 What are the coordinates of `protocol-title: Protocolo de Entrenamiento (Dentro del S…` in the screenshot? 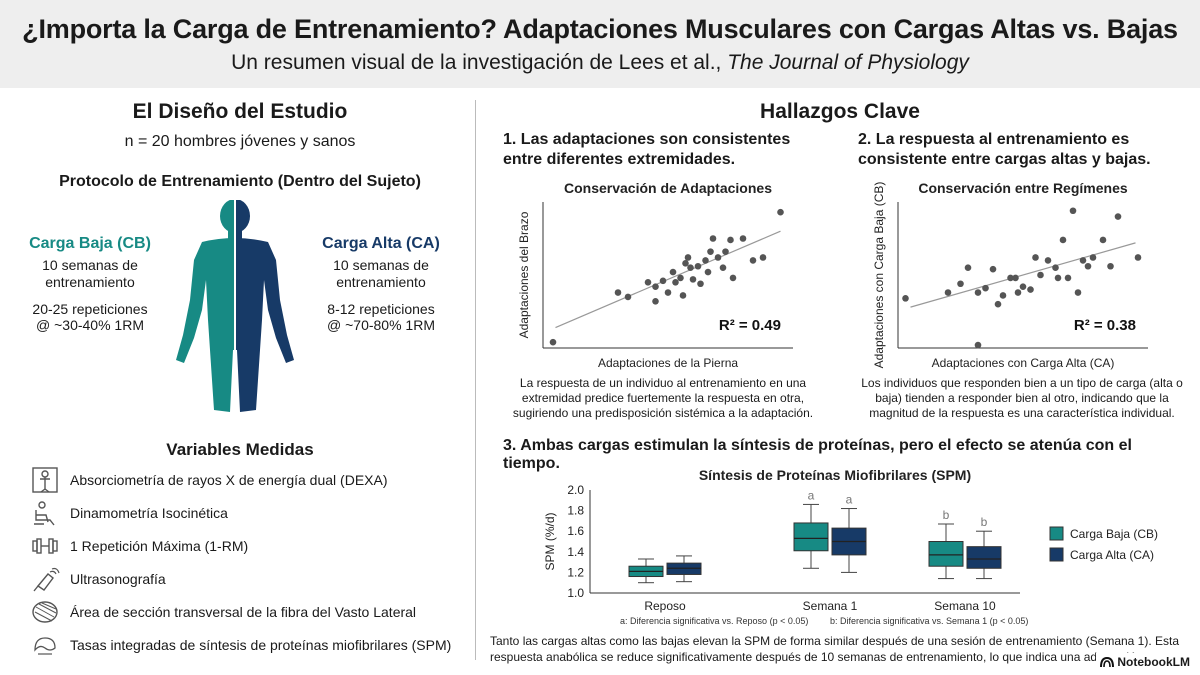 It's located at (240, 181).